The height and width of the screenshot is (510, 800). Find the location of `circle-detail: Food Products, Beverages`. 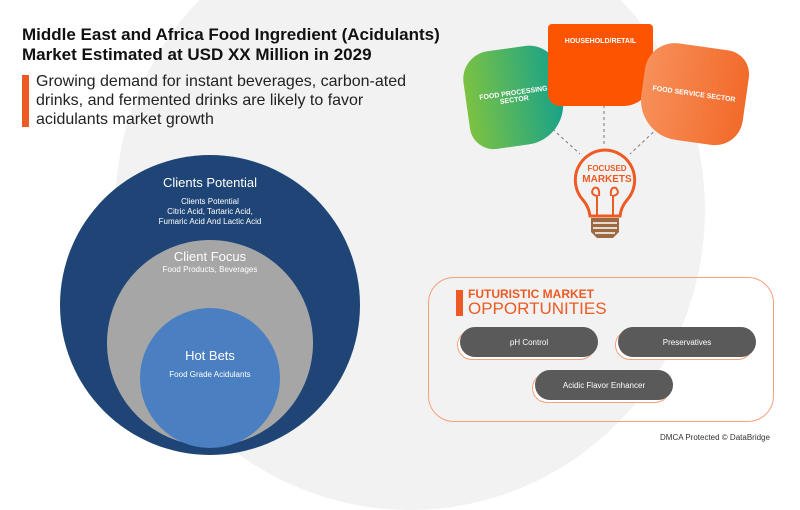

circle-detail: Food Products, Beverages is located at coordinates (210, 269).